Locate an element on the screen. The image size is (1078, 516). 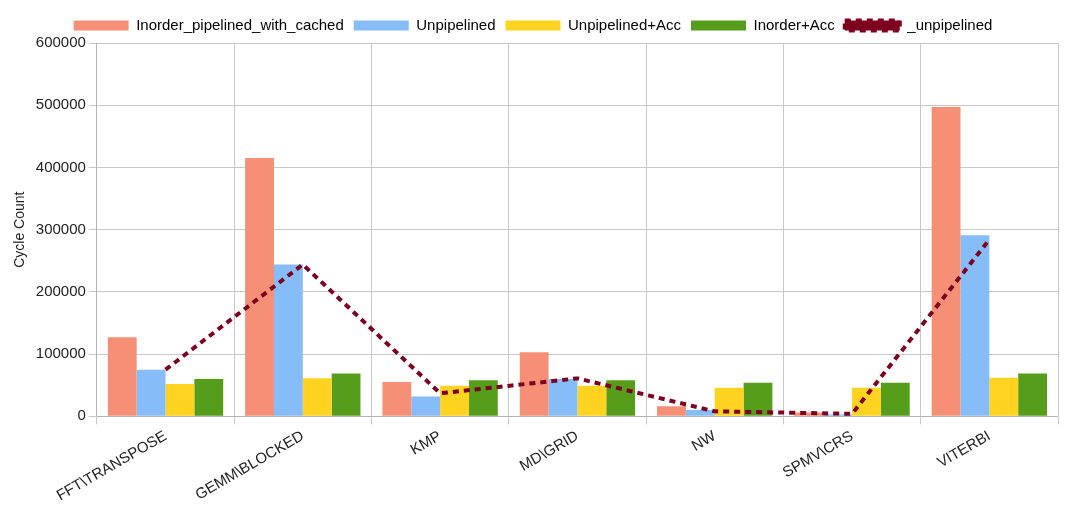
y-tick-label: 500000 is located at coordinates (60, 104).